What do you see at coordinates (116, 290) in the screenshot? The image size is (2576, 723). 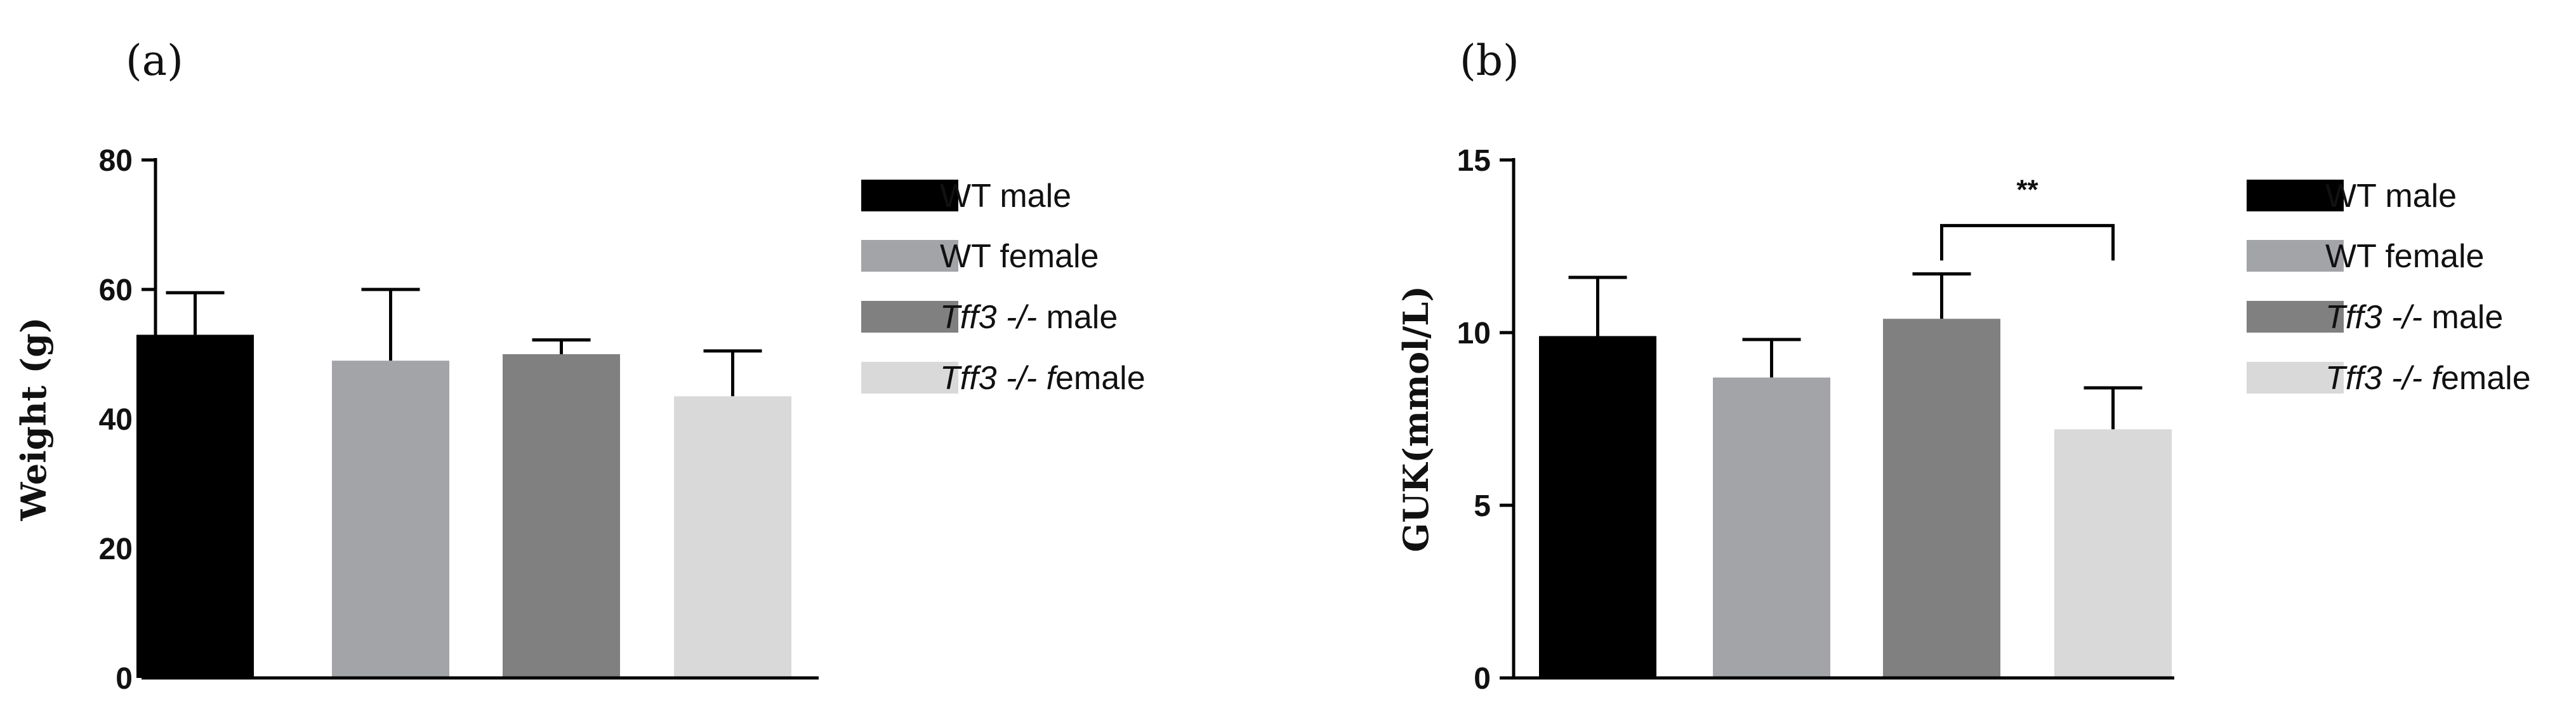 I see `y-tick-label: 60` at bounding box center [116, 290].